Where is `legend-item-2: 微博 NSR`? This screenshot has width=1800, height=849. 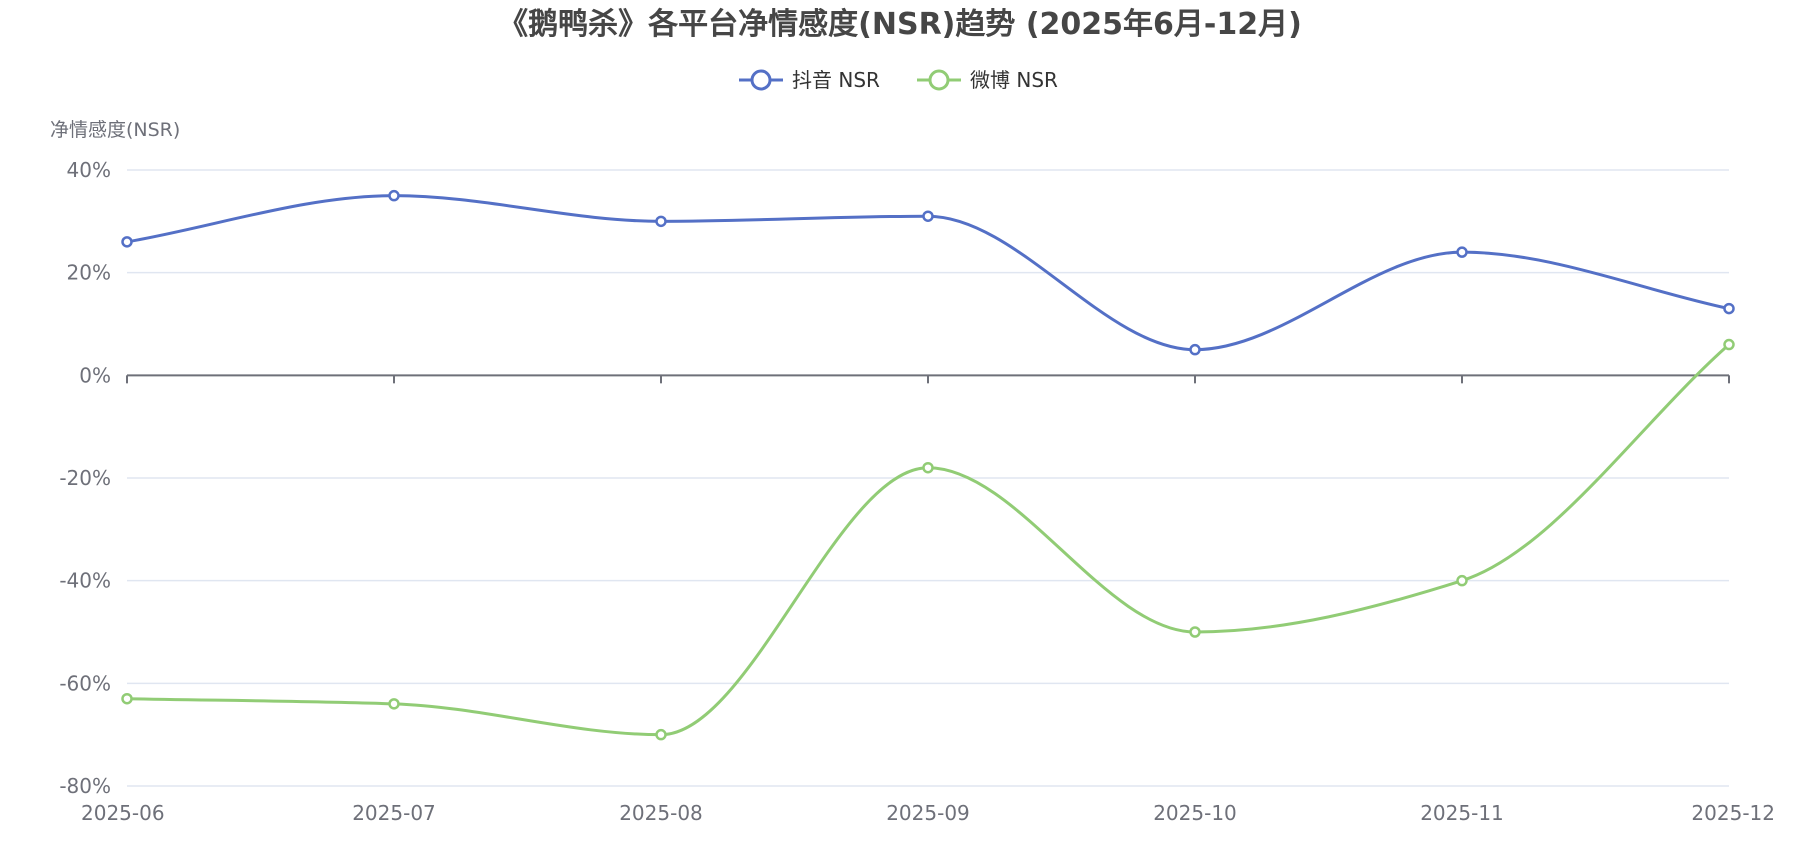
legend-item-2: 微博 NSR is located at coordinates (987, 80).